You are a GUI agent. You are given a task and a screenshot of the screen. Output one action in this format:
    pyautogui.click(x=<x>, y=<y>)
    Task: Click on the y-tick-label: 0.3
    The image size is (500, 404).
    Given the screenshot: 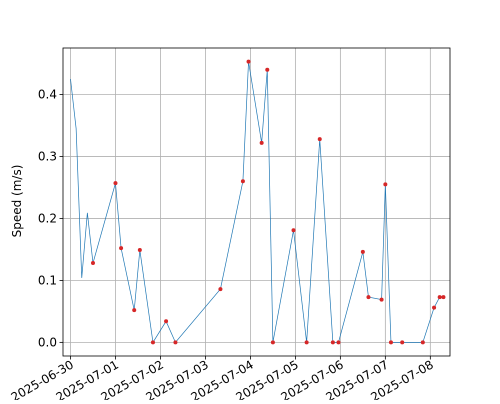 What is the action you would take?
    pyautogui.click(x=47, y=156)
    